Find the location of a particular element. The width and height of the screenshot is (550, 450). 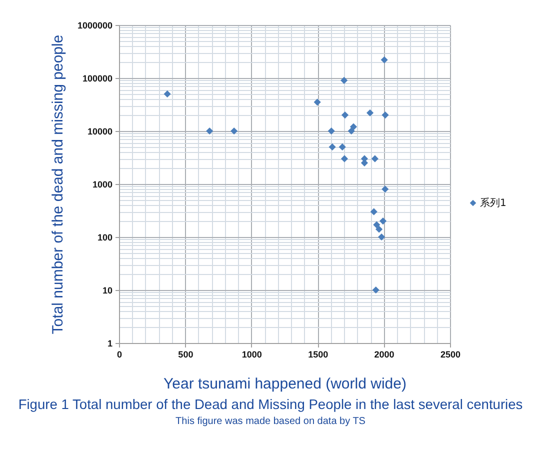

x-tick-label: 500 is located at coordinates (186, 355).